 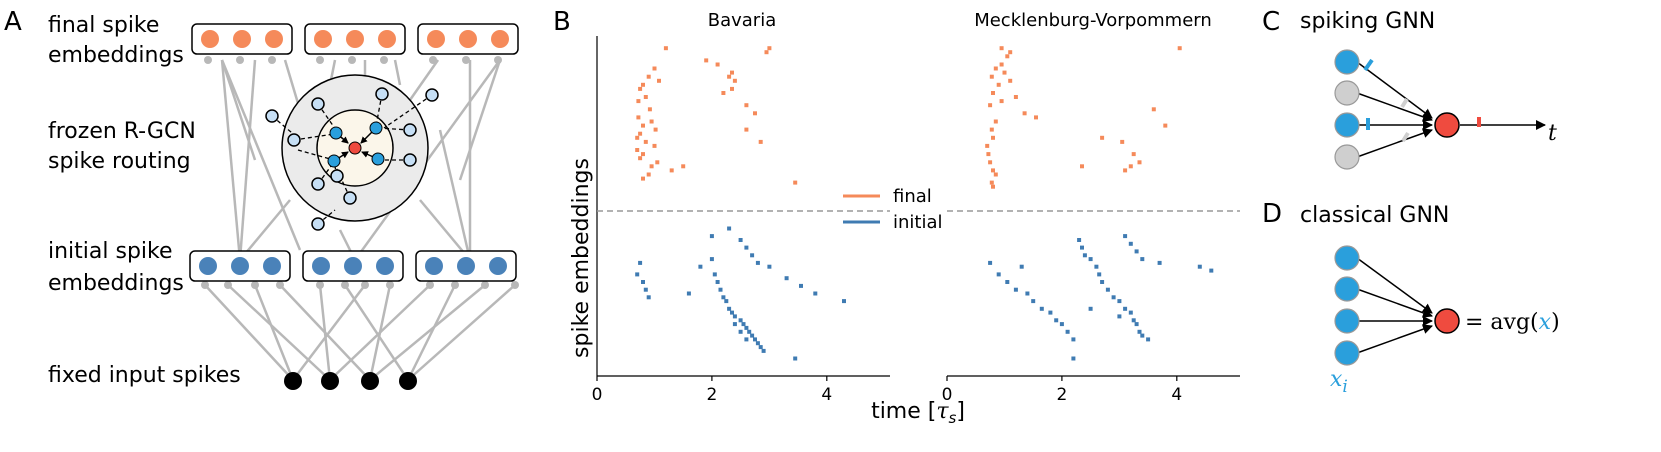 I want to click on final-embeddings-label-line1: final spike, so click(x=103, y=25).